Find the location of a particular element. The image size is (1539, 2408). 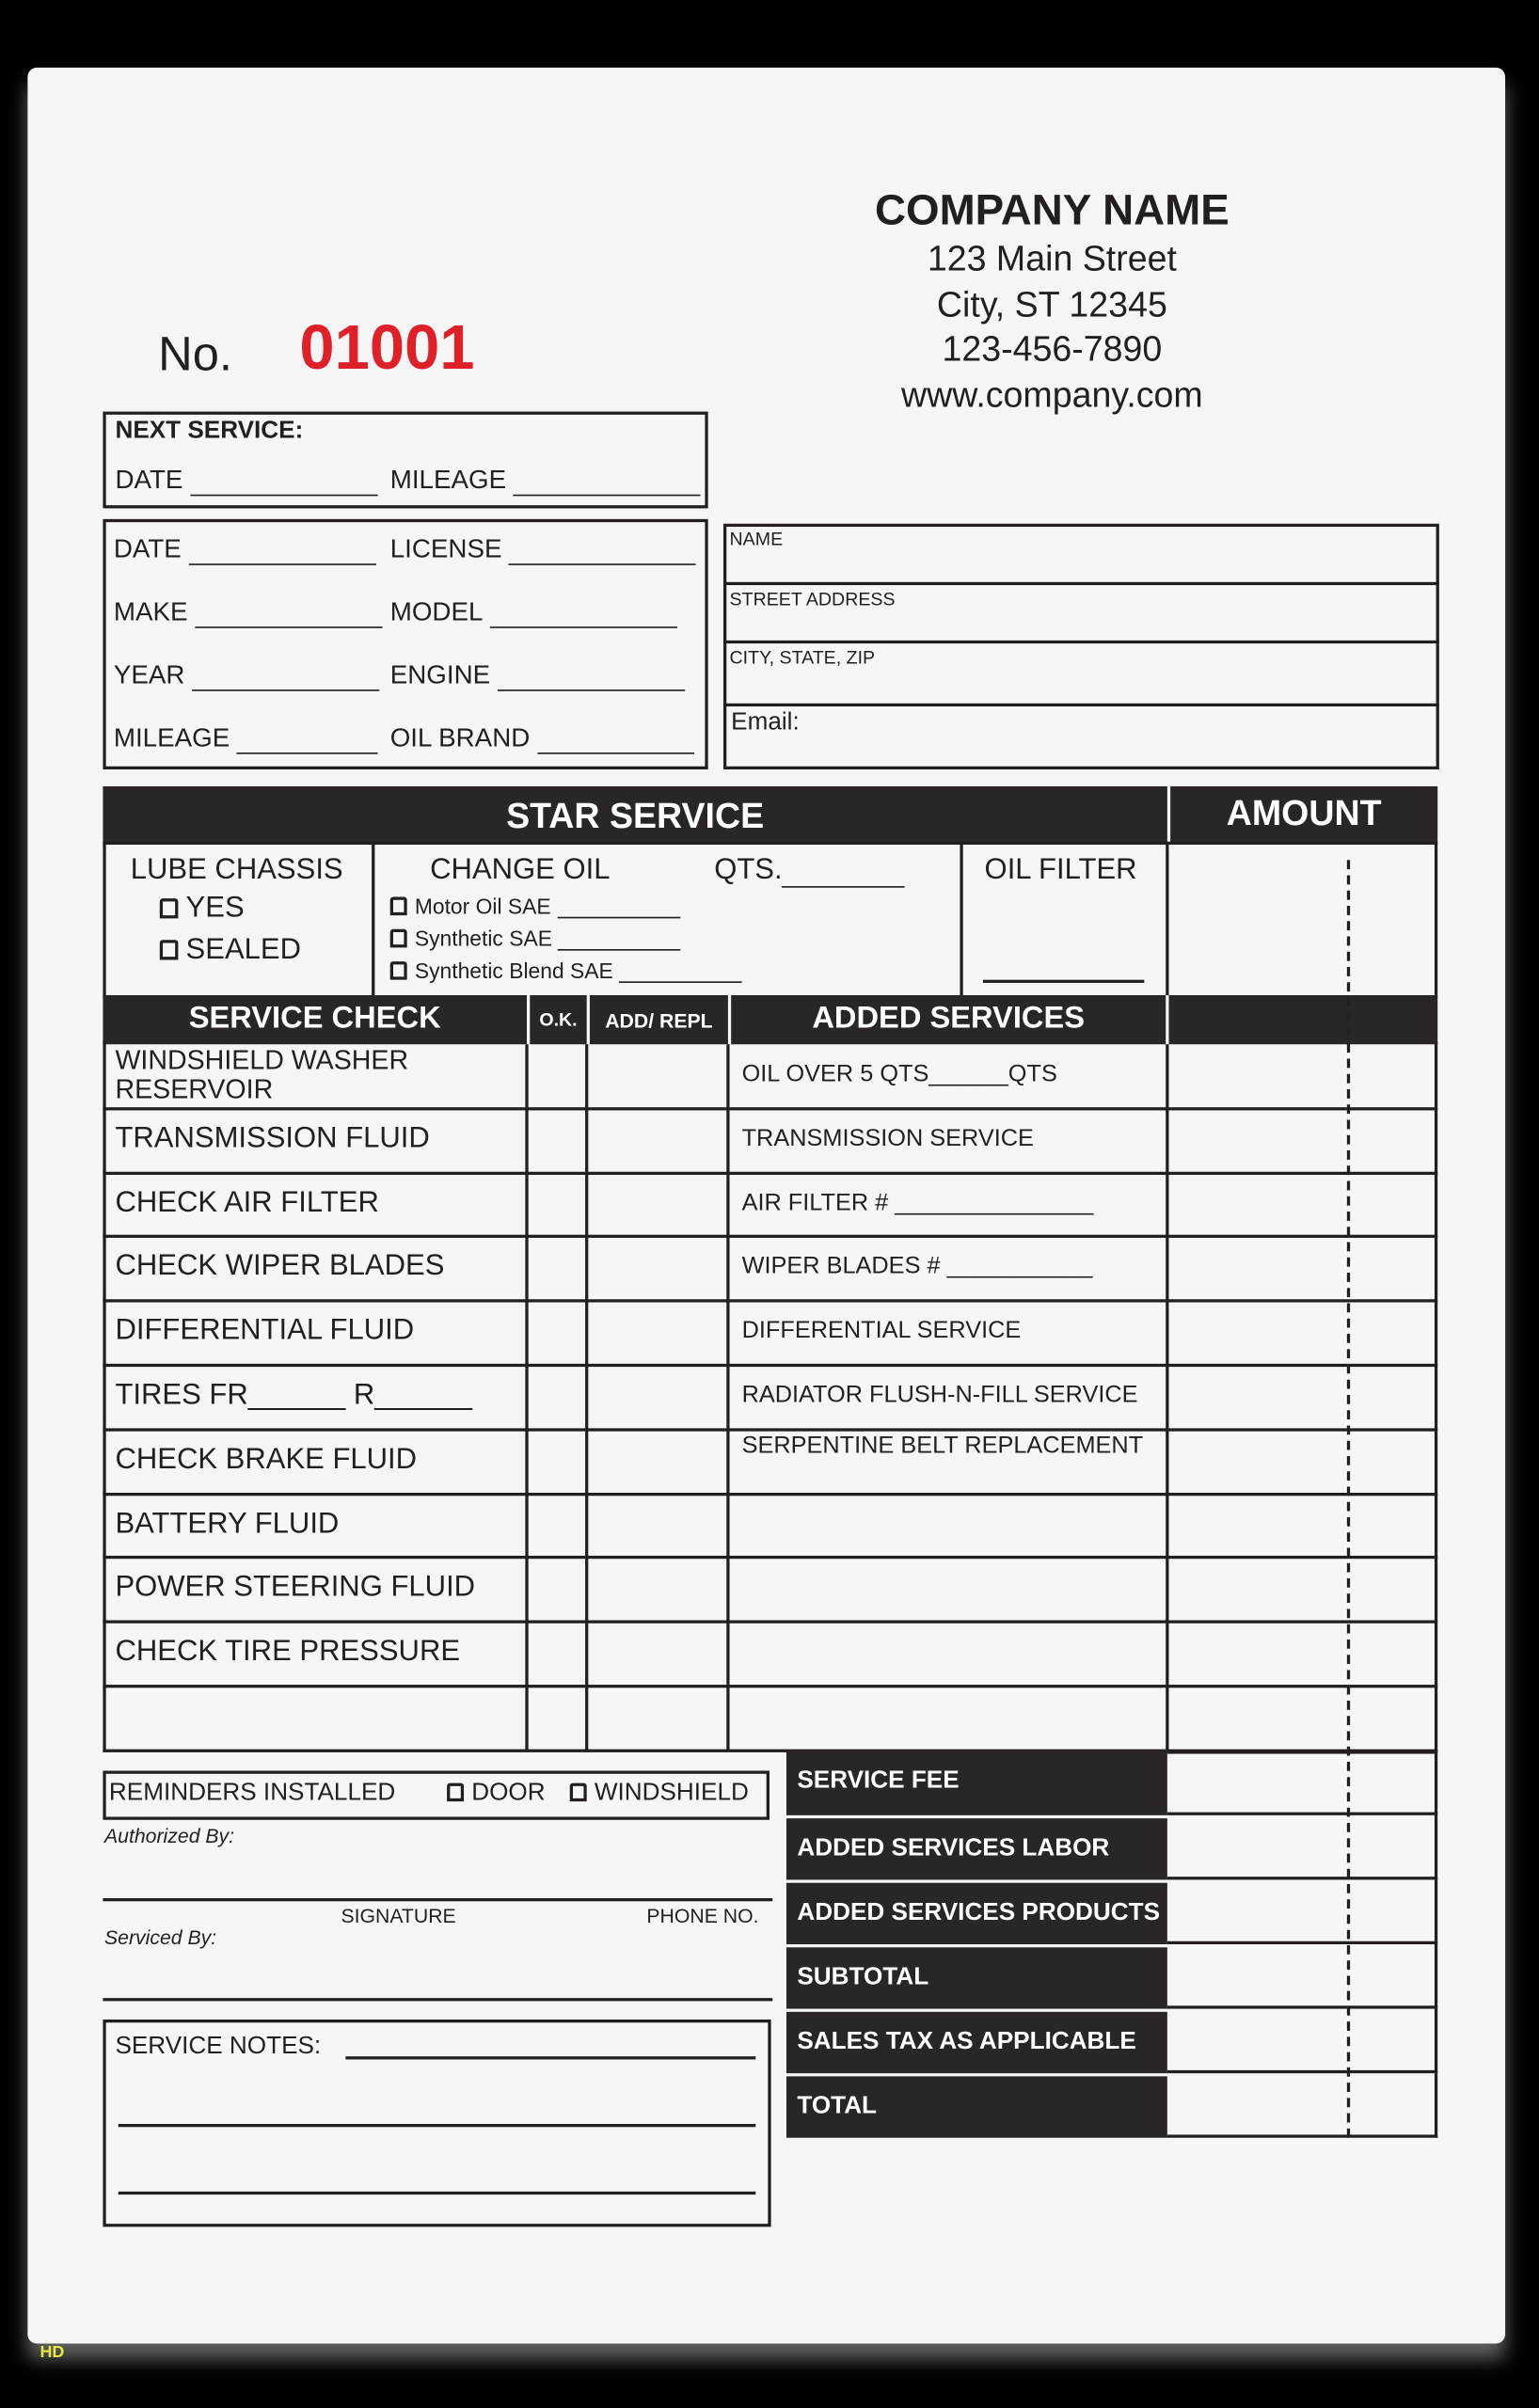

service-check-item: CHECK BRAKE FLUID is located at coordinates (266, 1460).